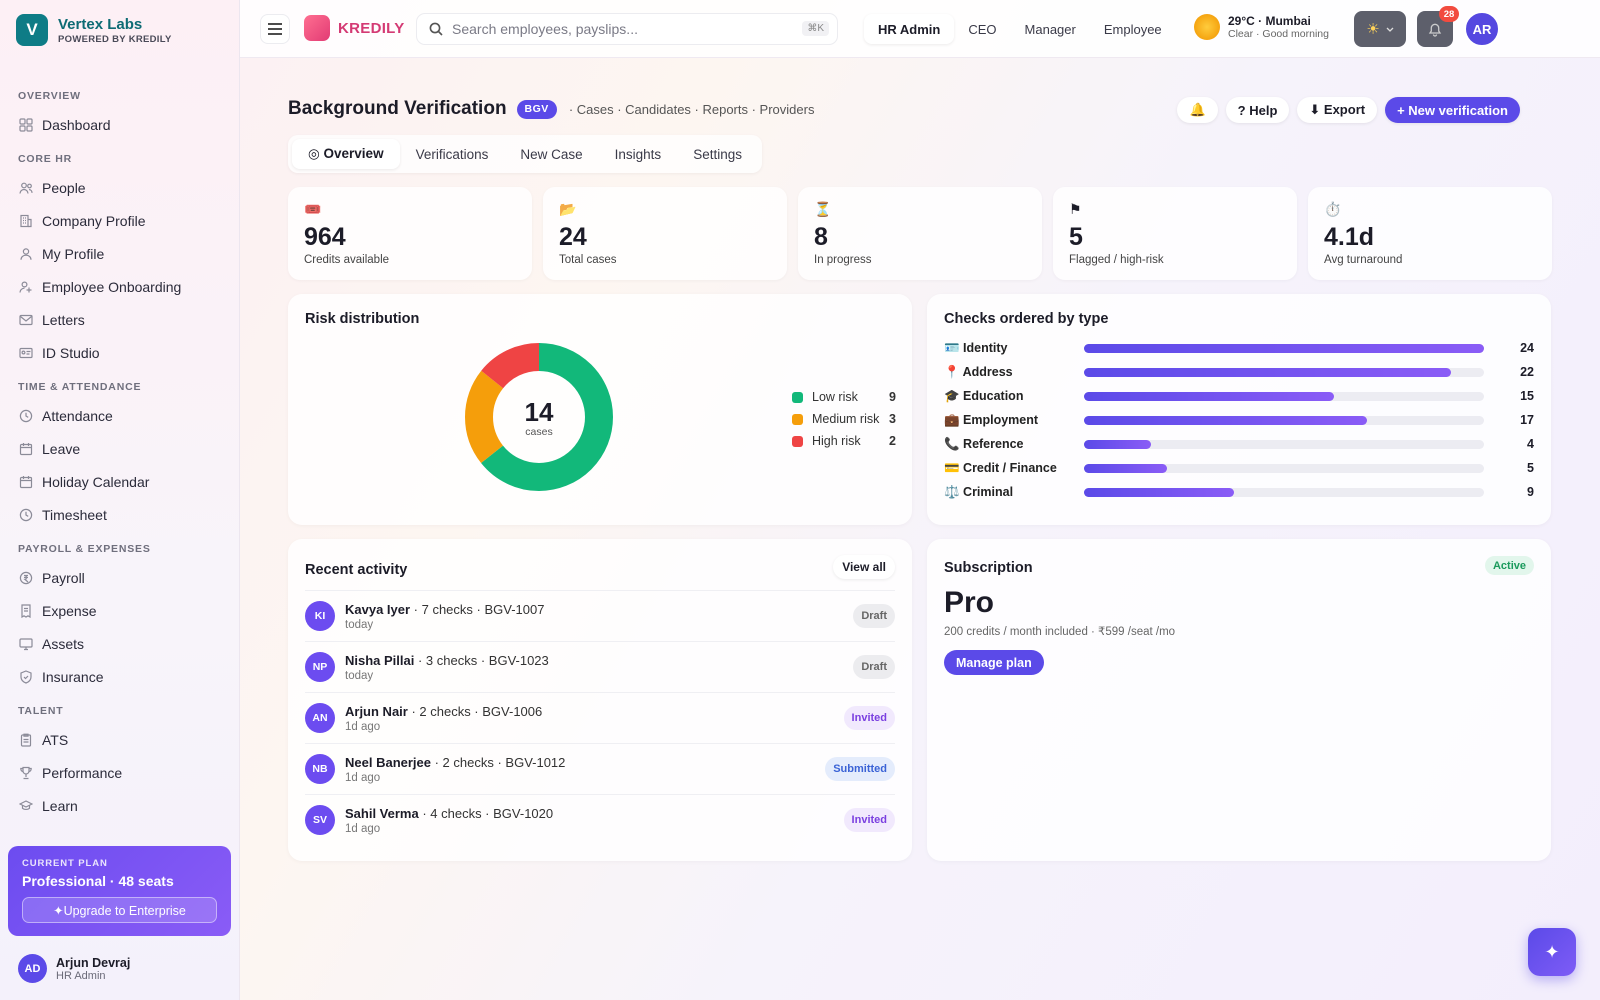 The width and height of the screenshot is (1600, 1000). I want to click on sidebar-item-ats: ATS, so click(120, 739).